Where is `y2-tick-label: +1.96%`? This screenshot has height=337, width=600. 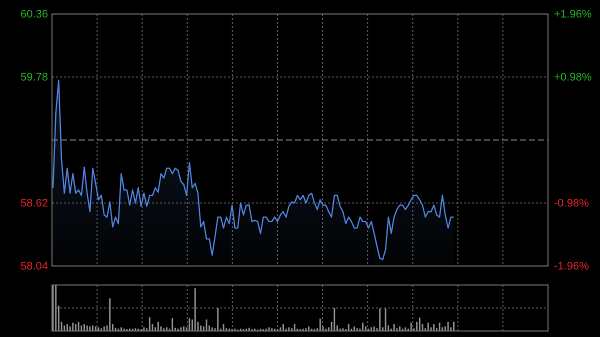 y2-tick-label: +1.96% is located at coordinates (573, 14).